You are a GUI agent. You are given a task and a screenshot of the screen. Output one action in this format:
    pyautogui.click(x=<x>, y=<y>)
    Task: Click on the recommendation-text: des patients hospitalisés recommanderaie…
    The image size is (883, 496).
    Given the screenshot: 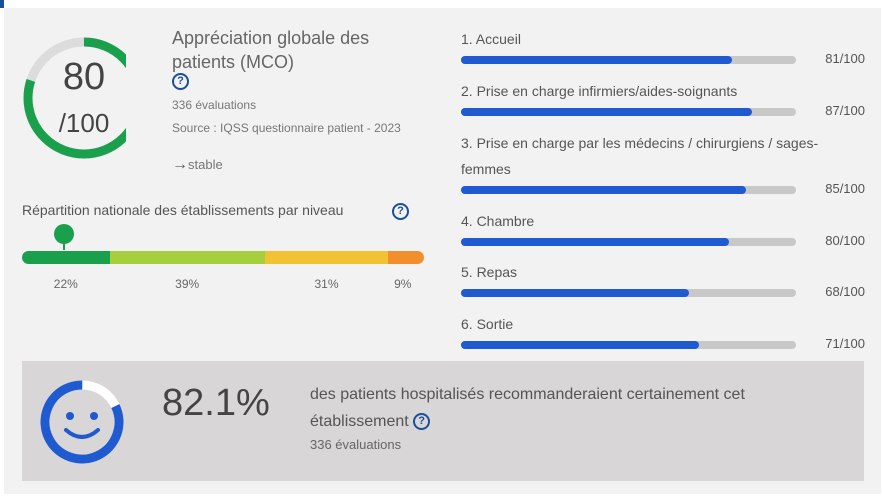 What is the action you would take?
    pyautogui.click(x=570, y=408)
    